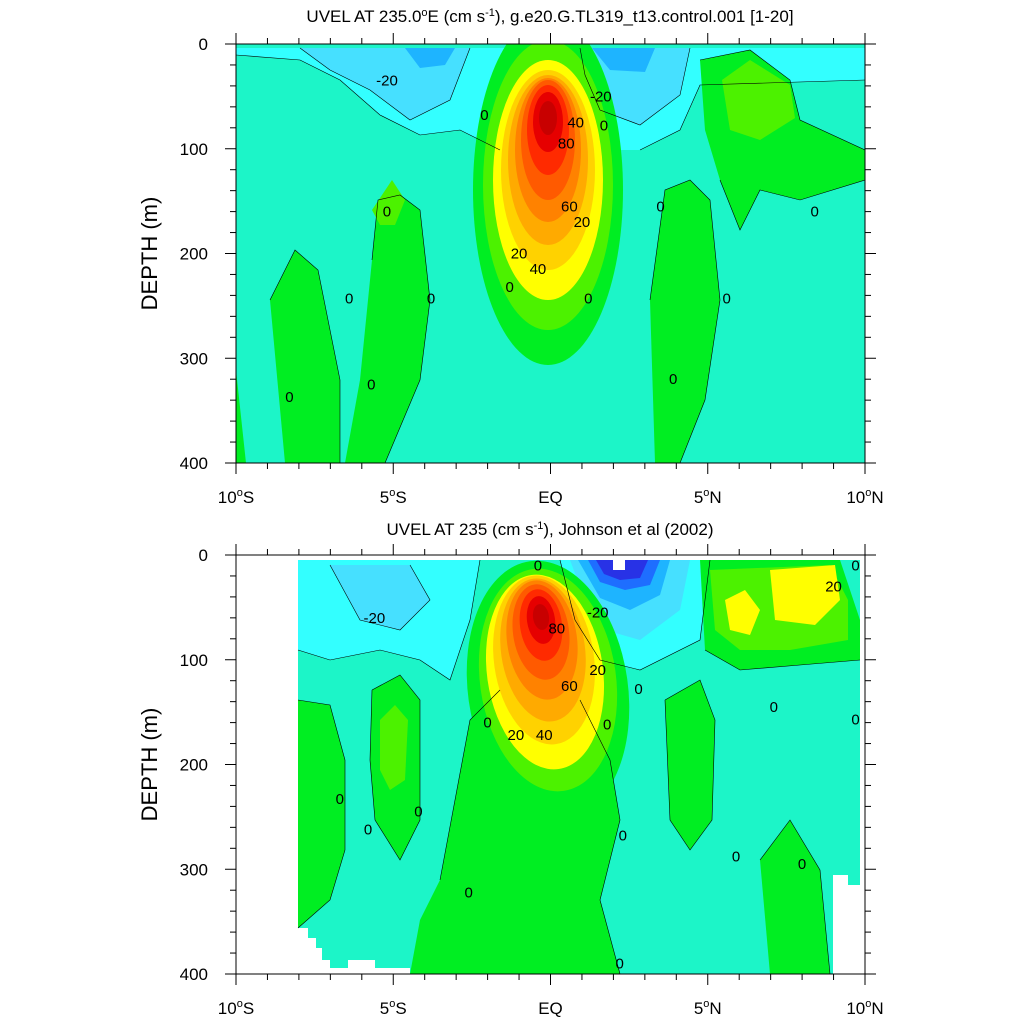 The height and width of the screenshot is (1024, 1024). I want to click on missing-data-region, so click(619, 565).